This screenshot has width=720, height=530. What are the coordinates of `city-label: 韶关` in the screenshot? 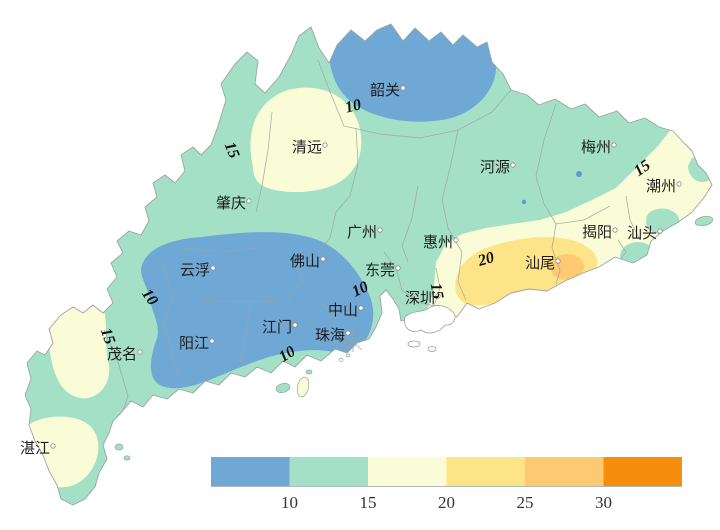 It's located at (385, 90).